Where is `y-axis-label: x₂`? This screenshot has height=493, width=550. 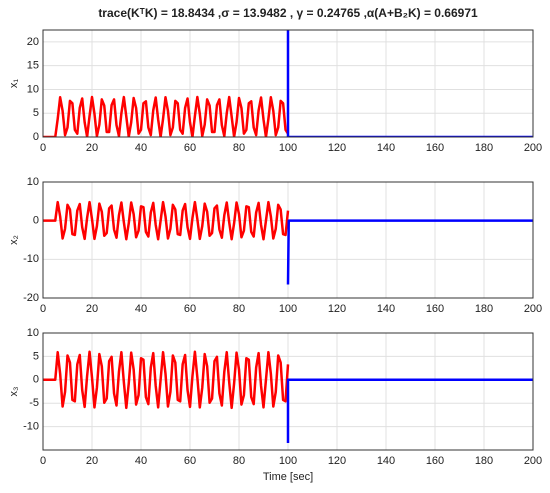
y-axis-label: x₂ is located at coordinates (14, 240).